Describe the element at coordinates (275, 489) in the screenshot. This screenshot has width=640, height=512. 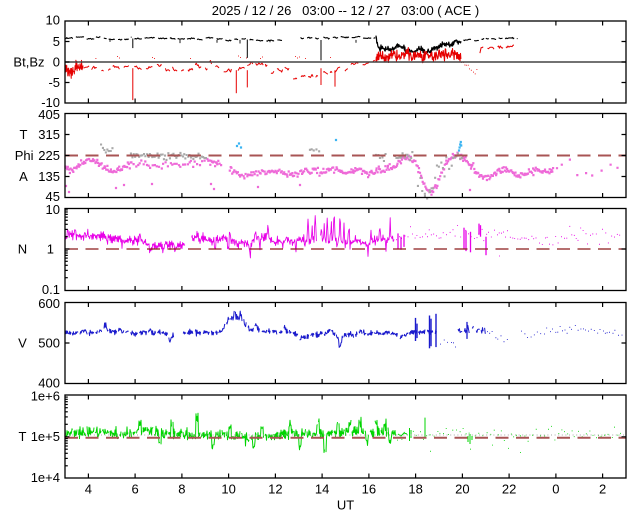
I see `svg-text: 12` at that location.